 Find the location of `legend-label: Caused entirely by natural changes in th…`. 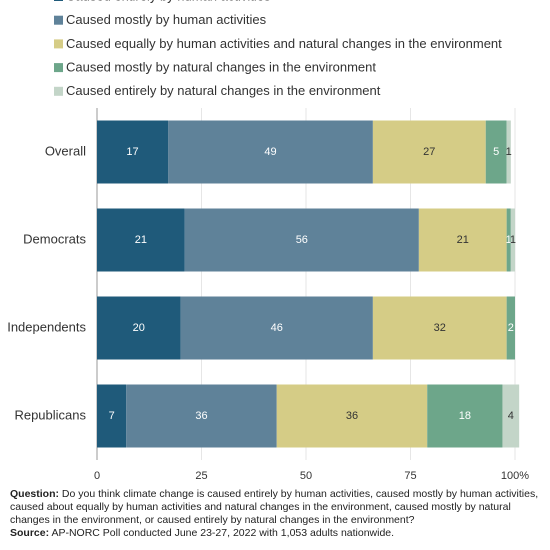

legend-label: Caused entirely by natural changes in th… is located at coordinates (223, 90).